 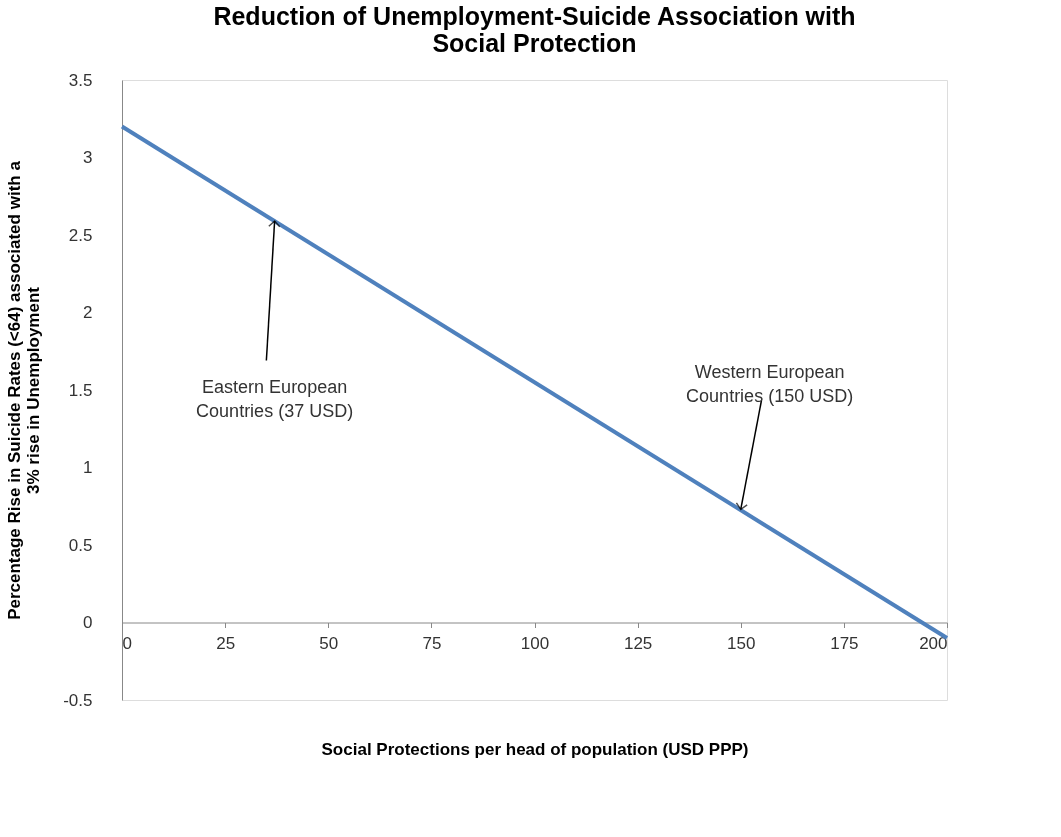 What do you see at coordinates (80, 390) in the screenshot?
I see `y-tick-label: 1.5` at bounding box center [80, 390].